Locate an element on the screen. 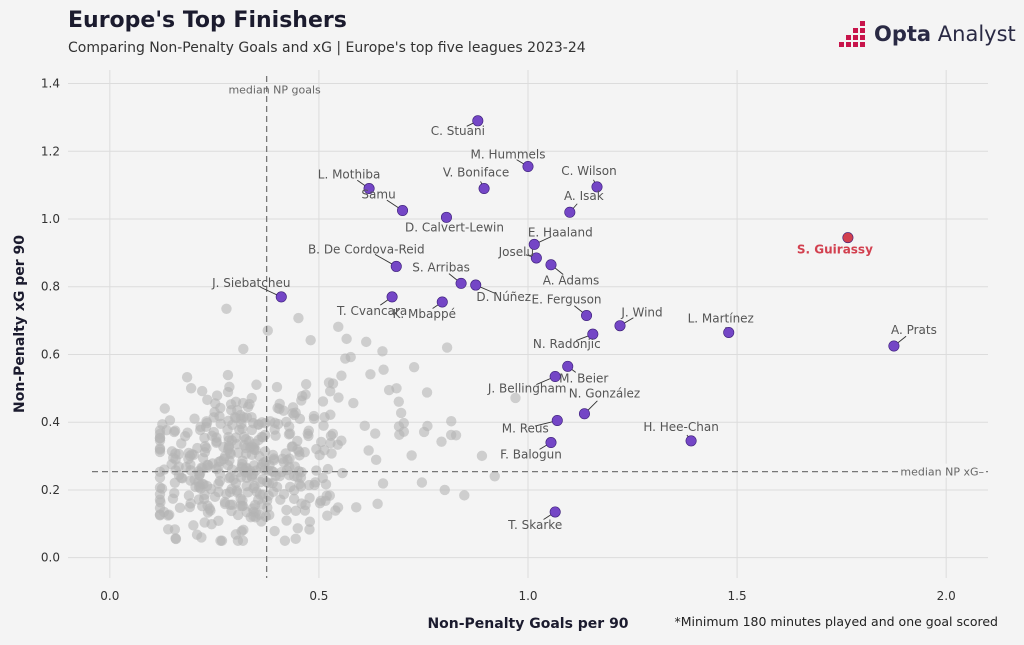 The width and height of the screenshot is (1024, 645). x-tick-label: 0.0 is located at coordinates (109, 596).